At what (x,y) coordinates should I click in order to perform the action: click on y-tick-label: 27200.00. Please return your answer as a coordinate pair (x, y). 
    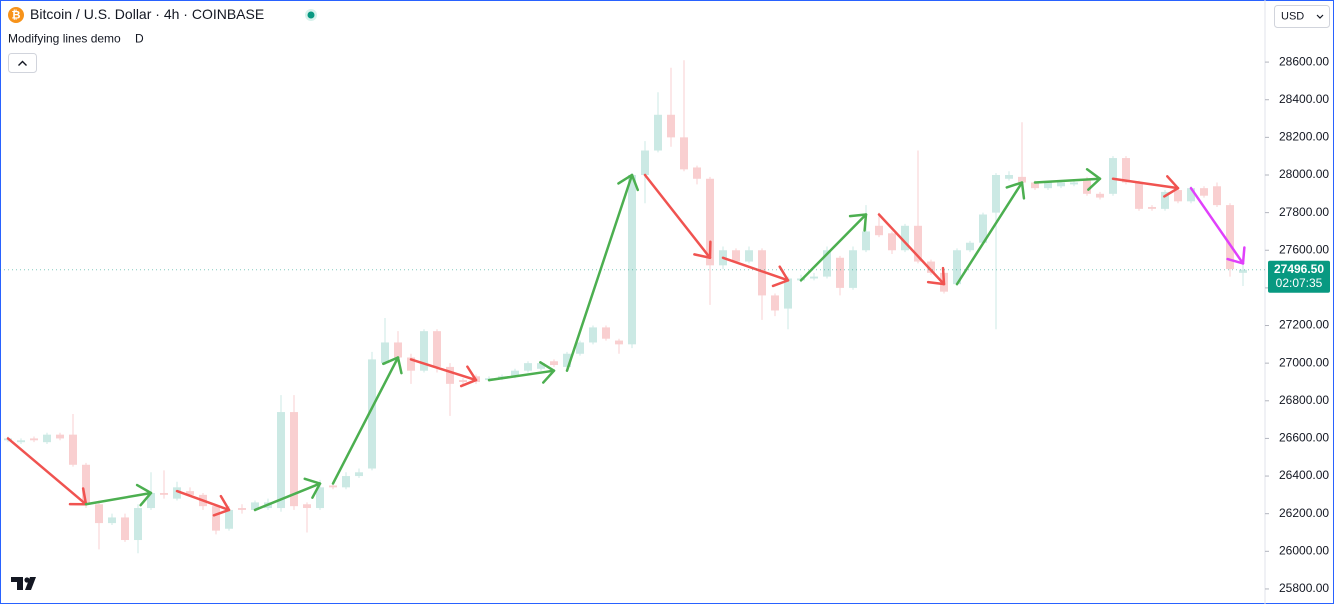
    Looking at the image, I should click on (1304, 325).